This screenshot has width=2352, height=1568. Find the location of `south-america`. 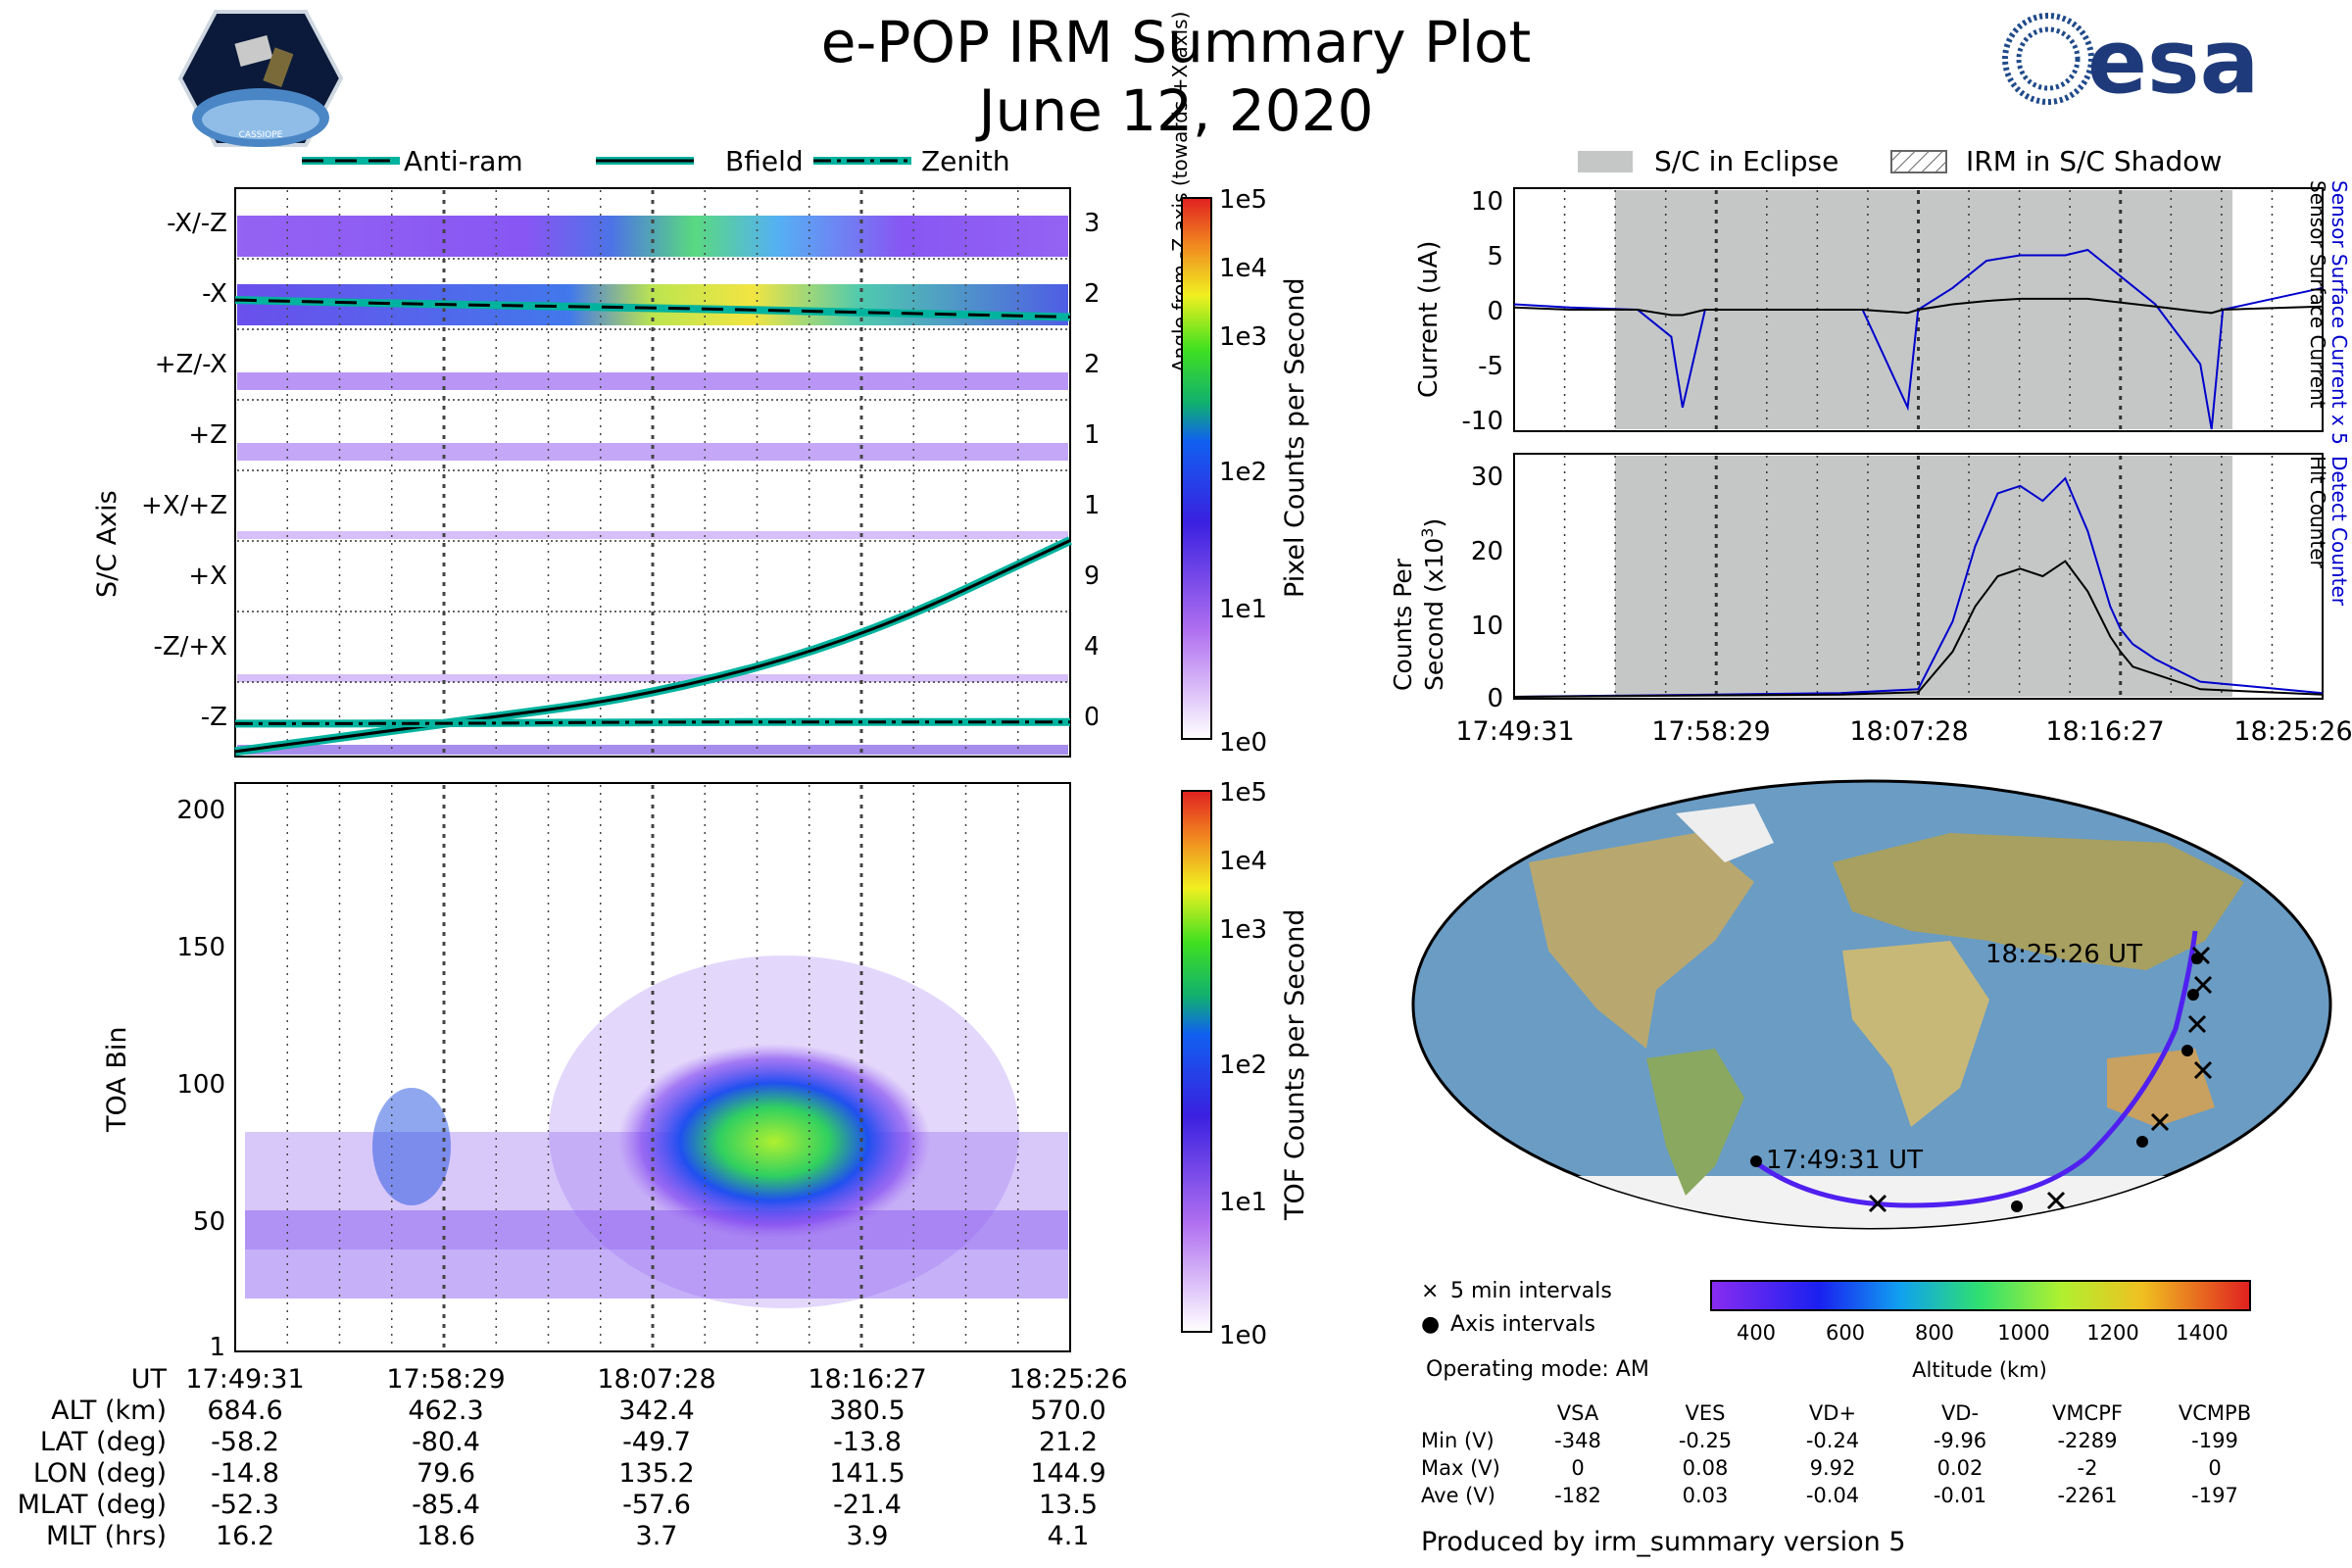

south-america is located at coordinates (1695, 1122).